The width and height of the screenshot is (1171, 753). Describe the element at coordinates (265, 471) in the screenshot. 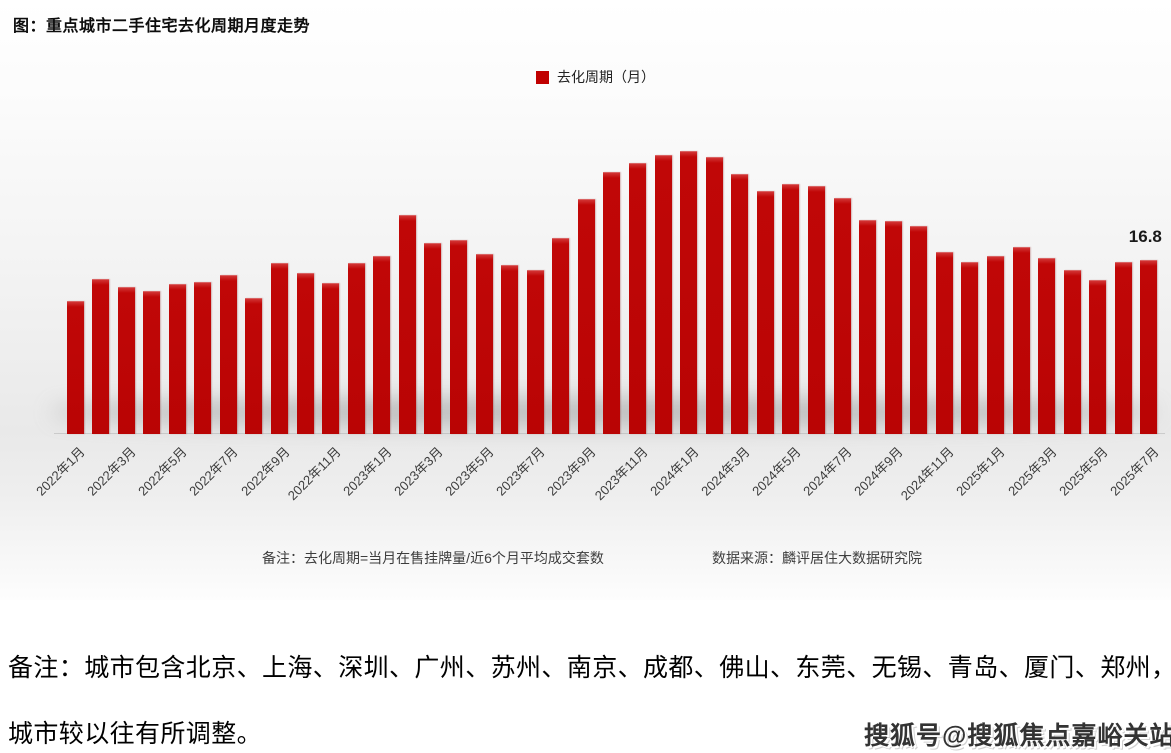

I see `x-tick-2022年9月: 2022年9月` at that location.